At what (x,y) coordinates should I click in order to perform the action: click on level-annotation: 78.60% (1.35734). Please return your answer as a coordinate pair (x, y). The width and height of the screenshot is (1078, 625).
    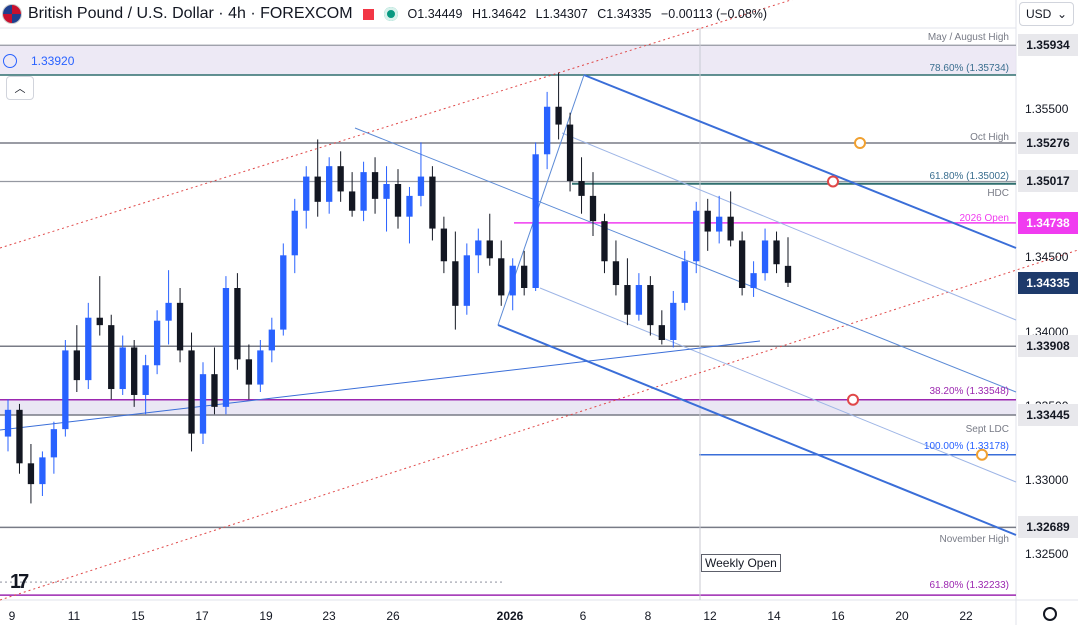
    Looking at the image, I should click on (969, 68).